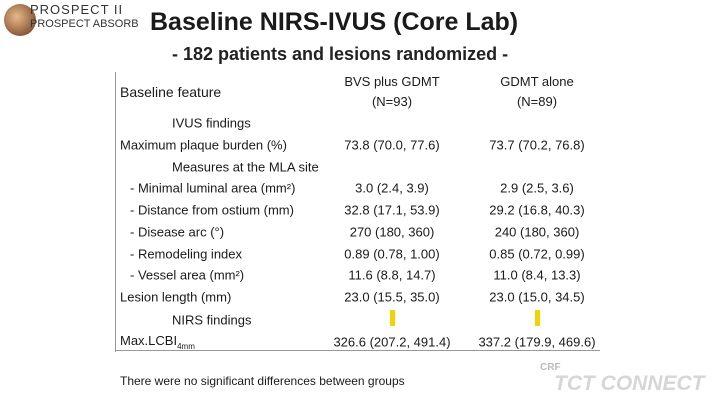 Image resolution: width=720 pixels, height=405 pixels. I want to click on label-text: Max.LCBI, so click(149, 341).